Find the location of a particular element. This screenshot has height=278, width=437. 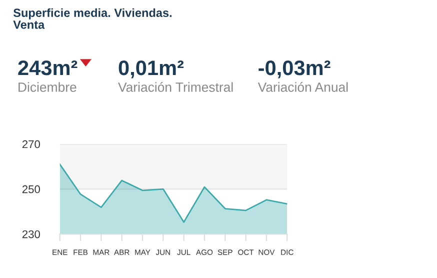

text: 243m² is located at coordinates (48, 68).